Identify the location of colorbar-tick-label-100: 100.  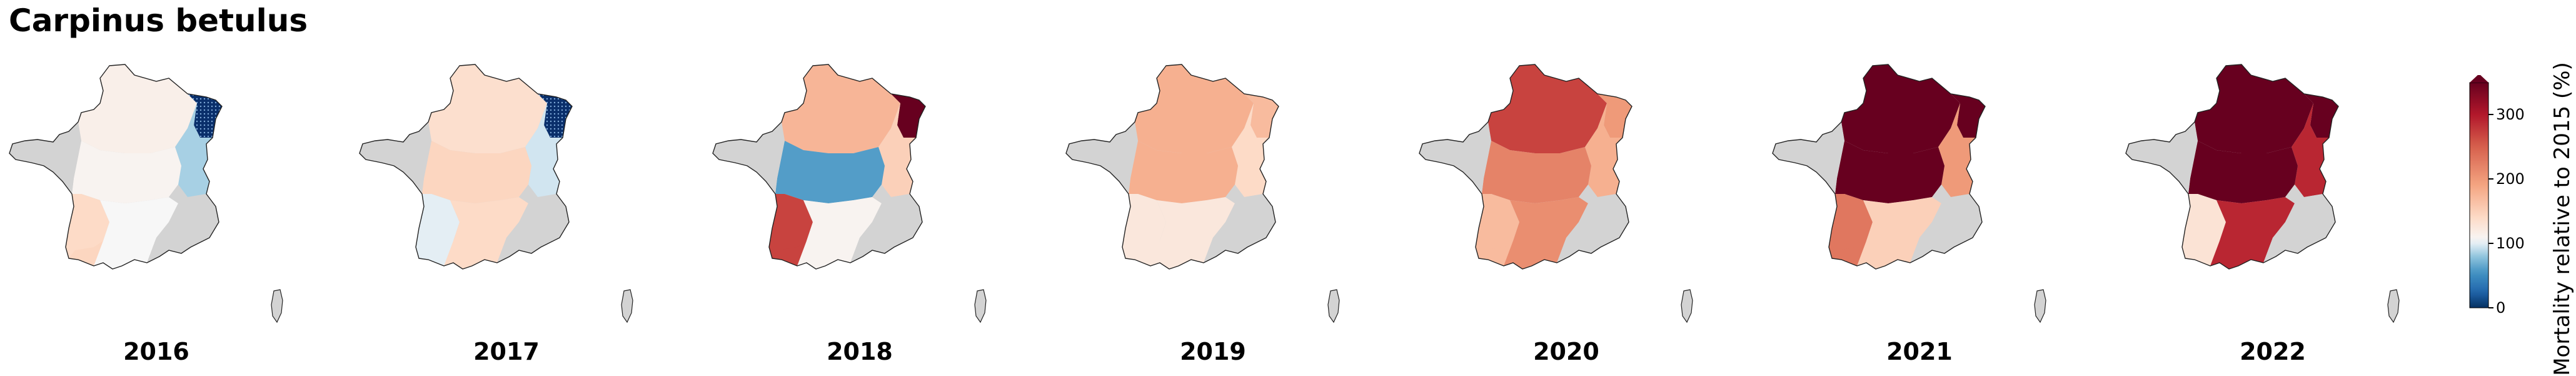
(2510, 244).